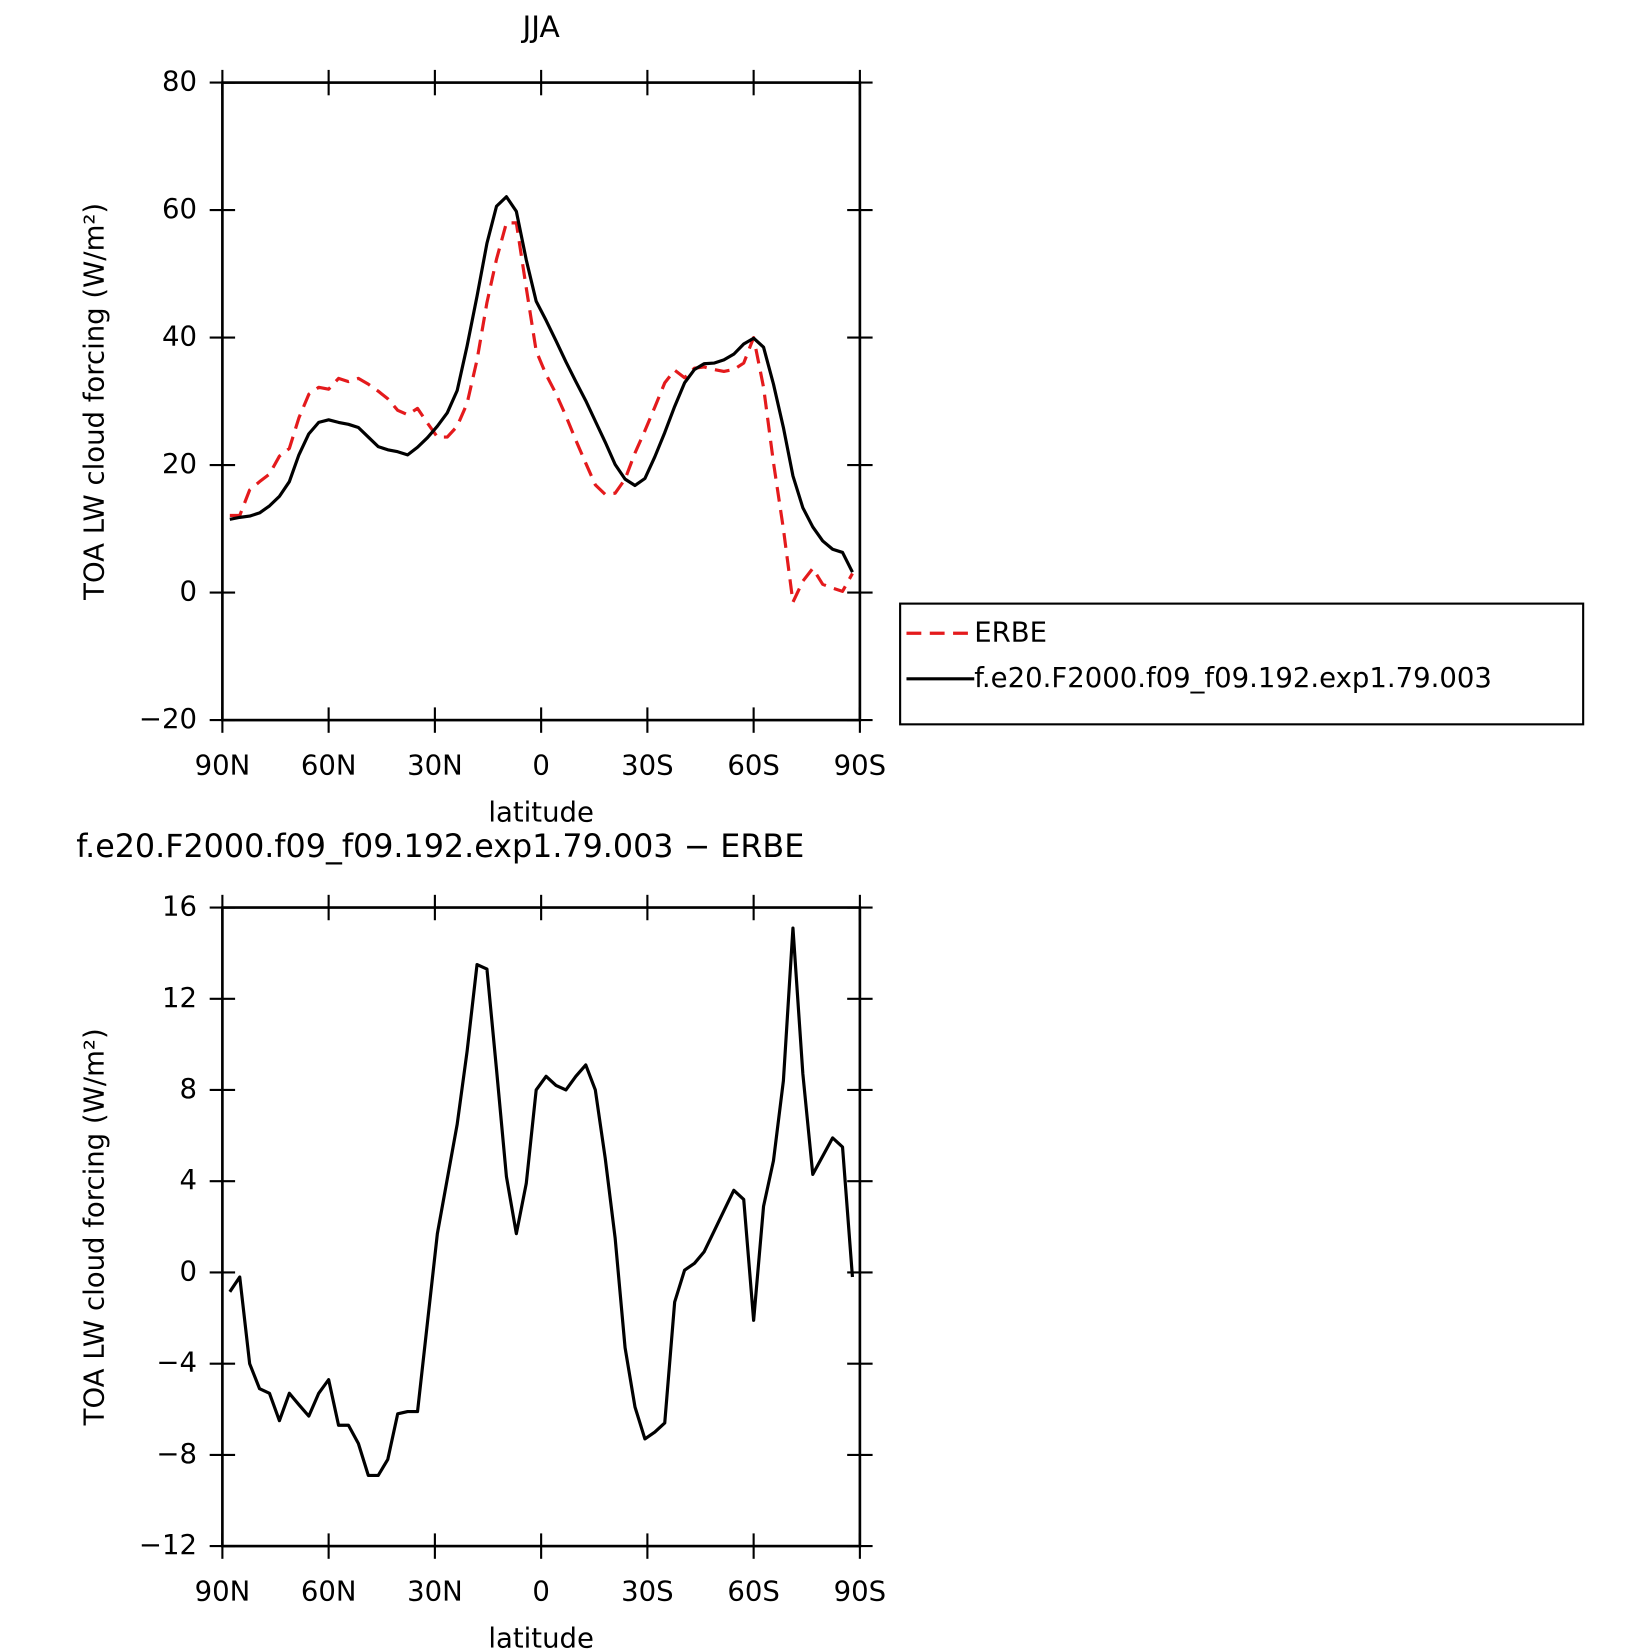 This screenshot has width=1652, height=1652. I want to click on y-tick-label: 80, so click(179, 82).